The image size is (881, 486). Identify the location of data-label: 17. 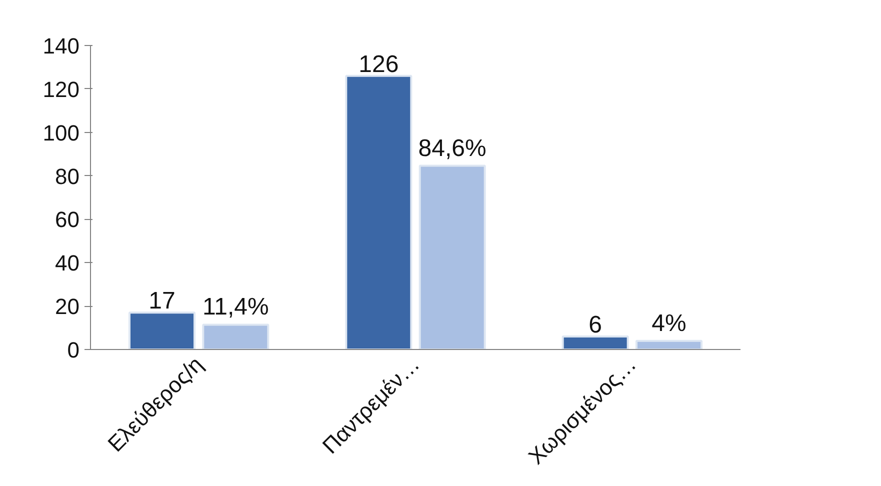
(162, 301).